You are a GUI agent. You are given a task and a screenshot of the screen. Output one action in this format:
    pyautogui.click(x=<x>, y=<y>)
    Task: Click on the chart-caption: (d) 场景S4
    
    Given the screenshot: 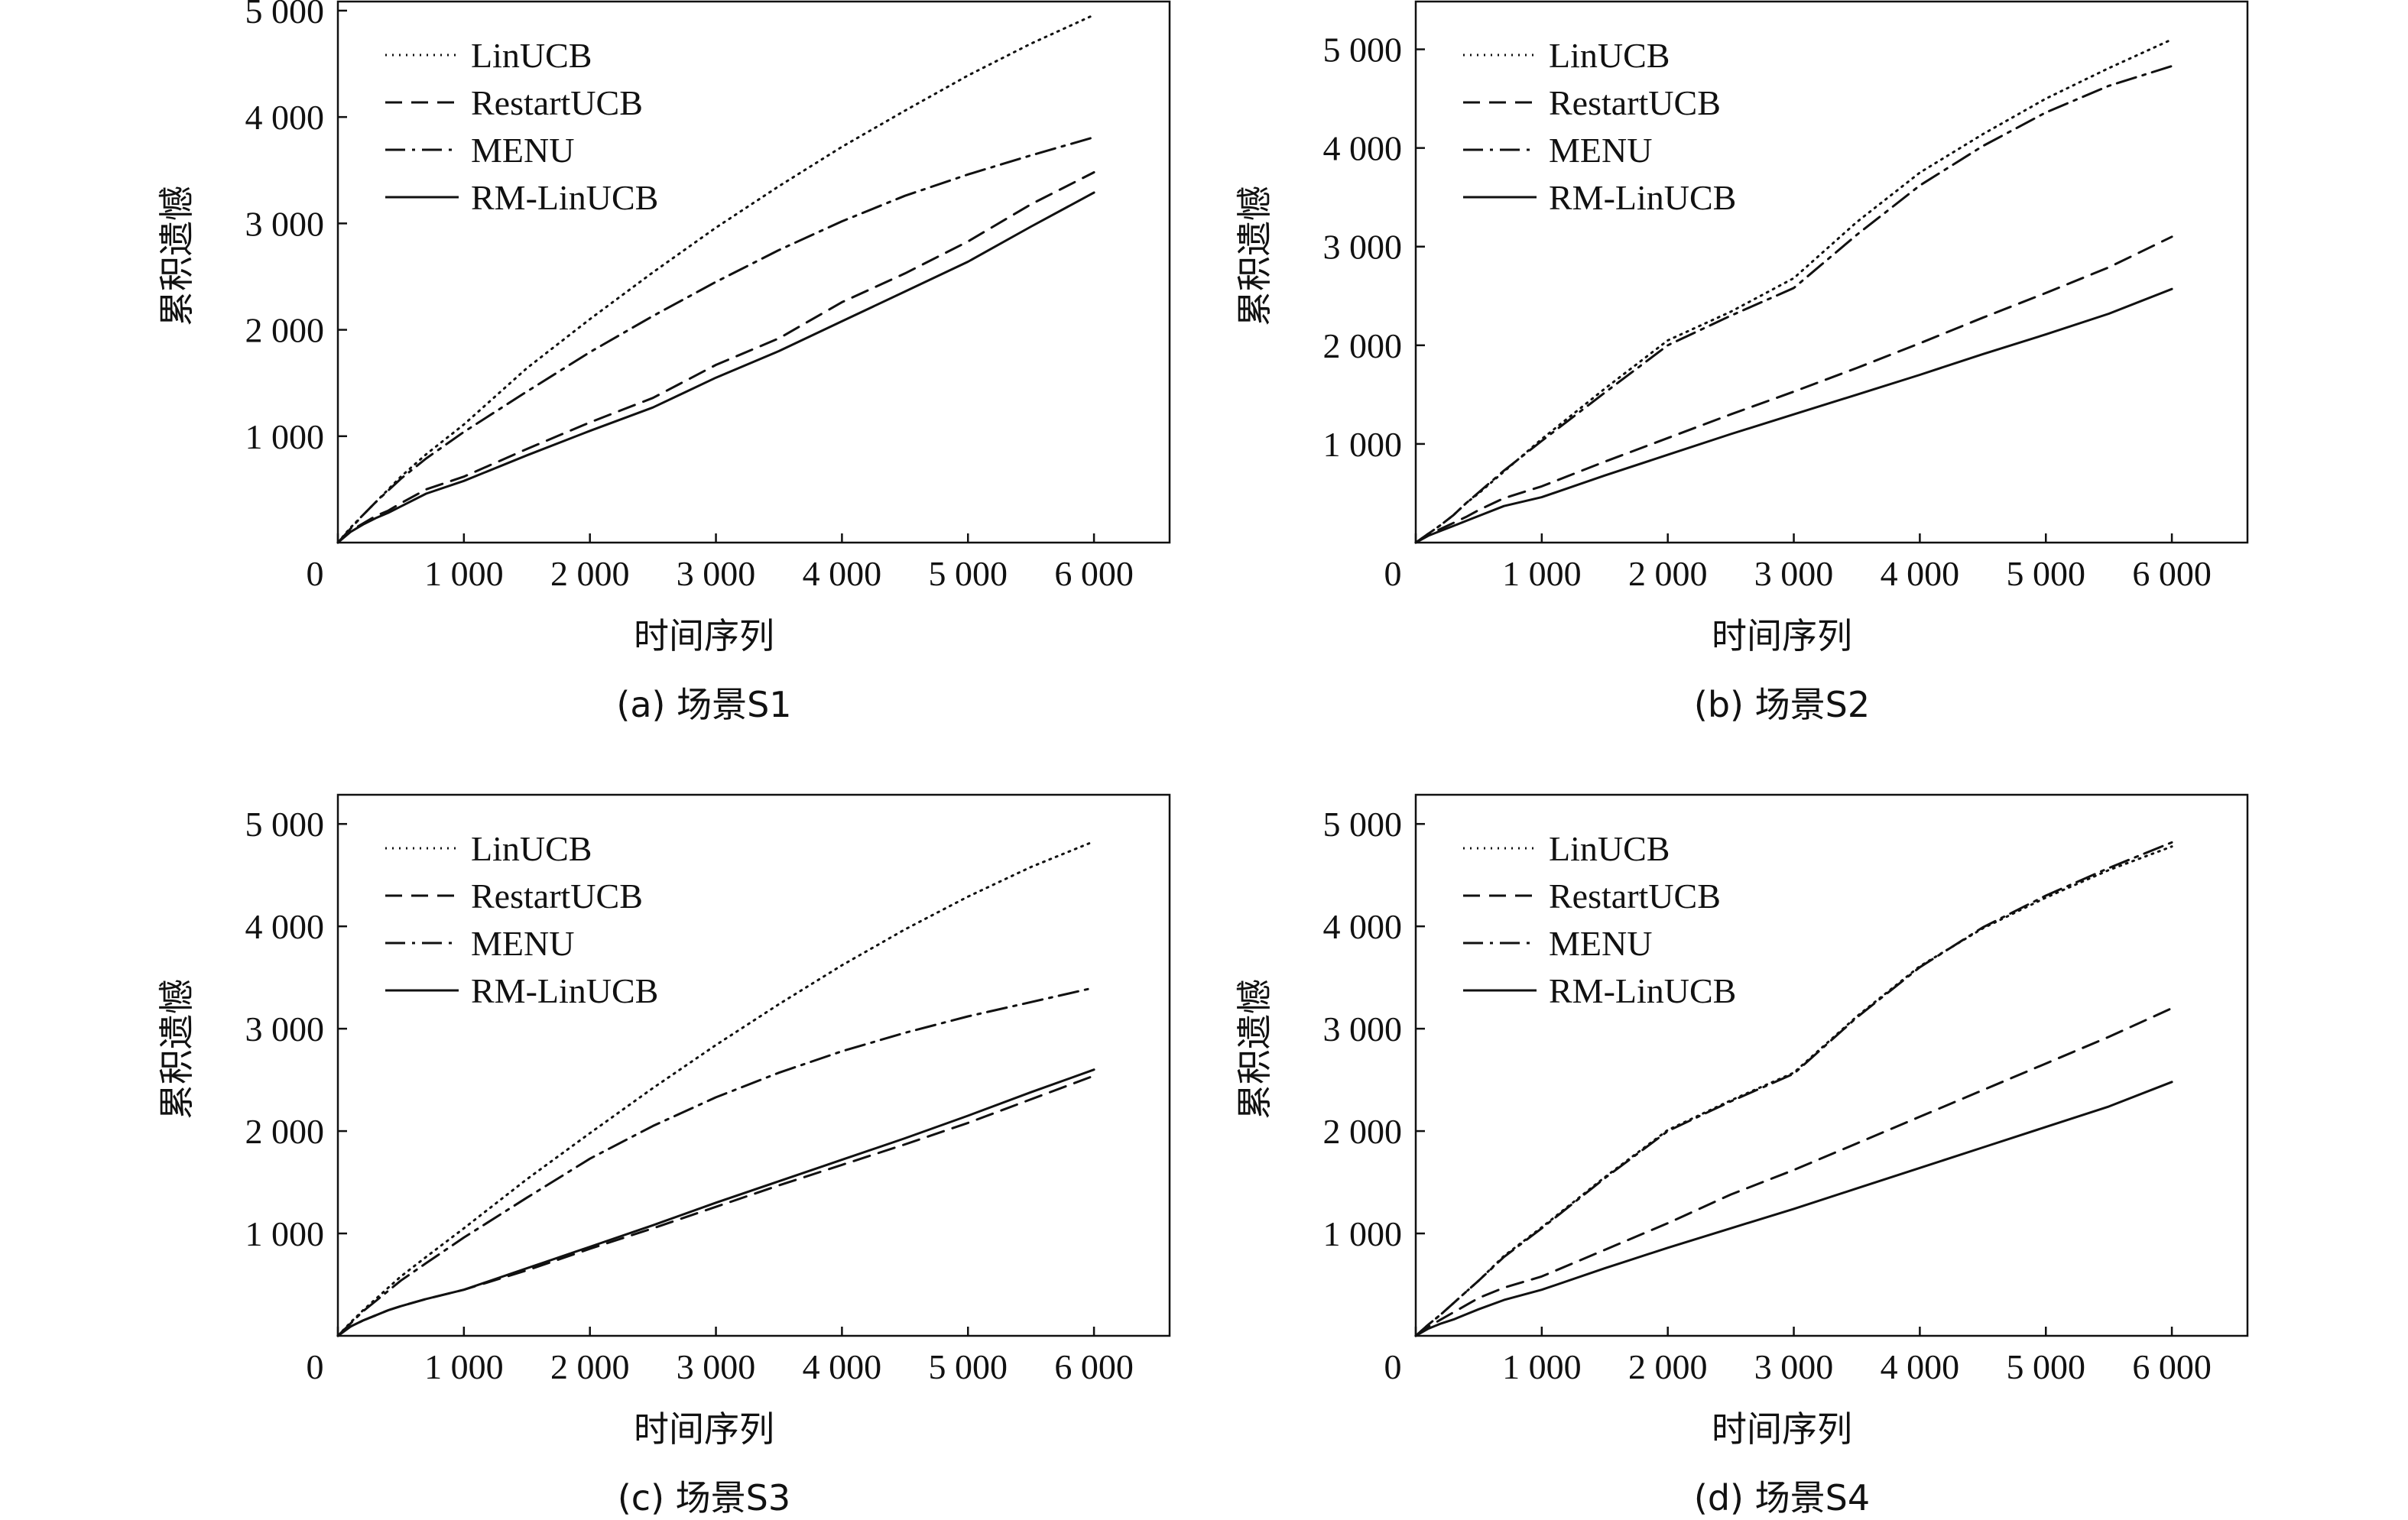 What is the action you would take?
    pyautogui.click(x=1782, y=1497)
    